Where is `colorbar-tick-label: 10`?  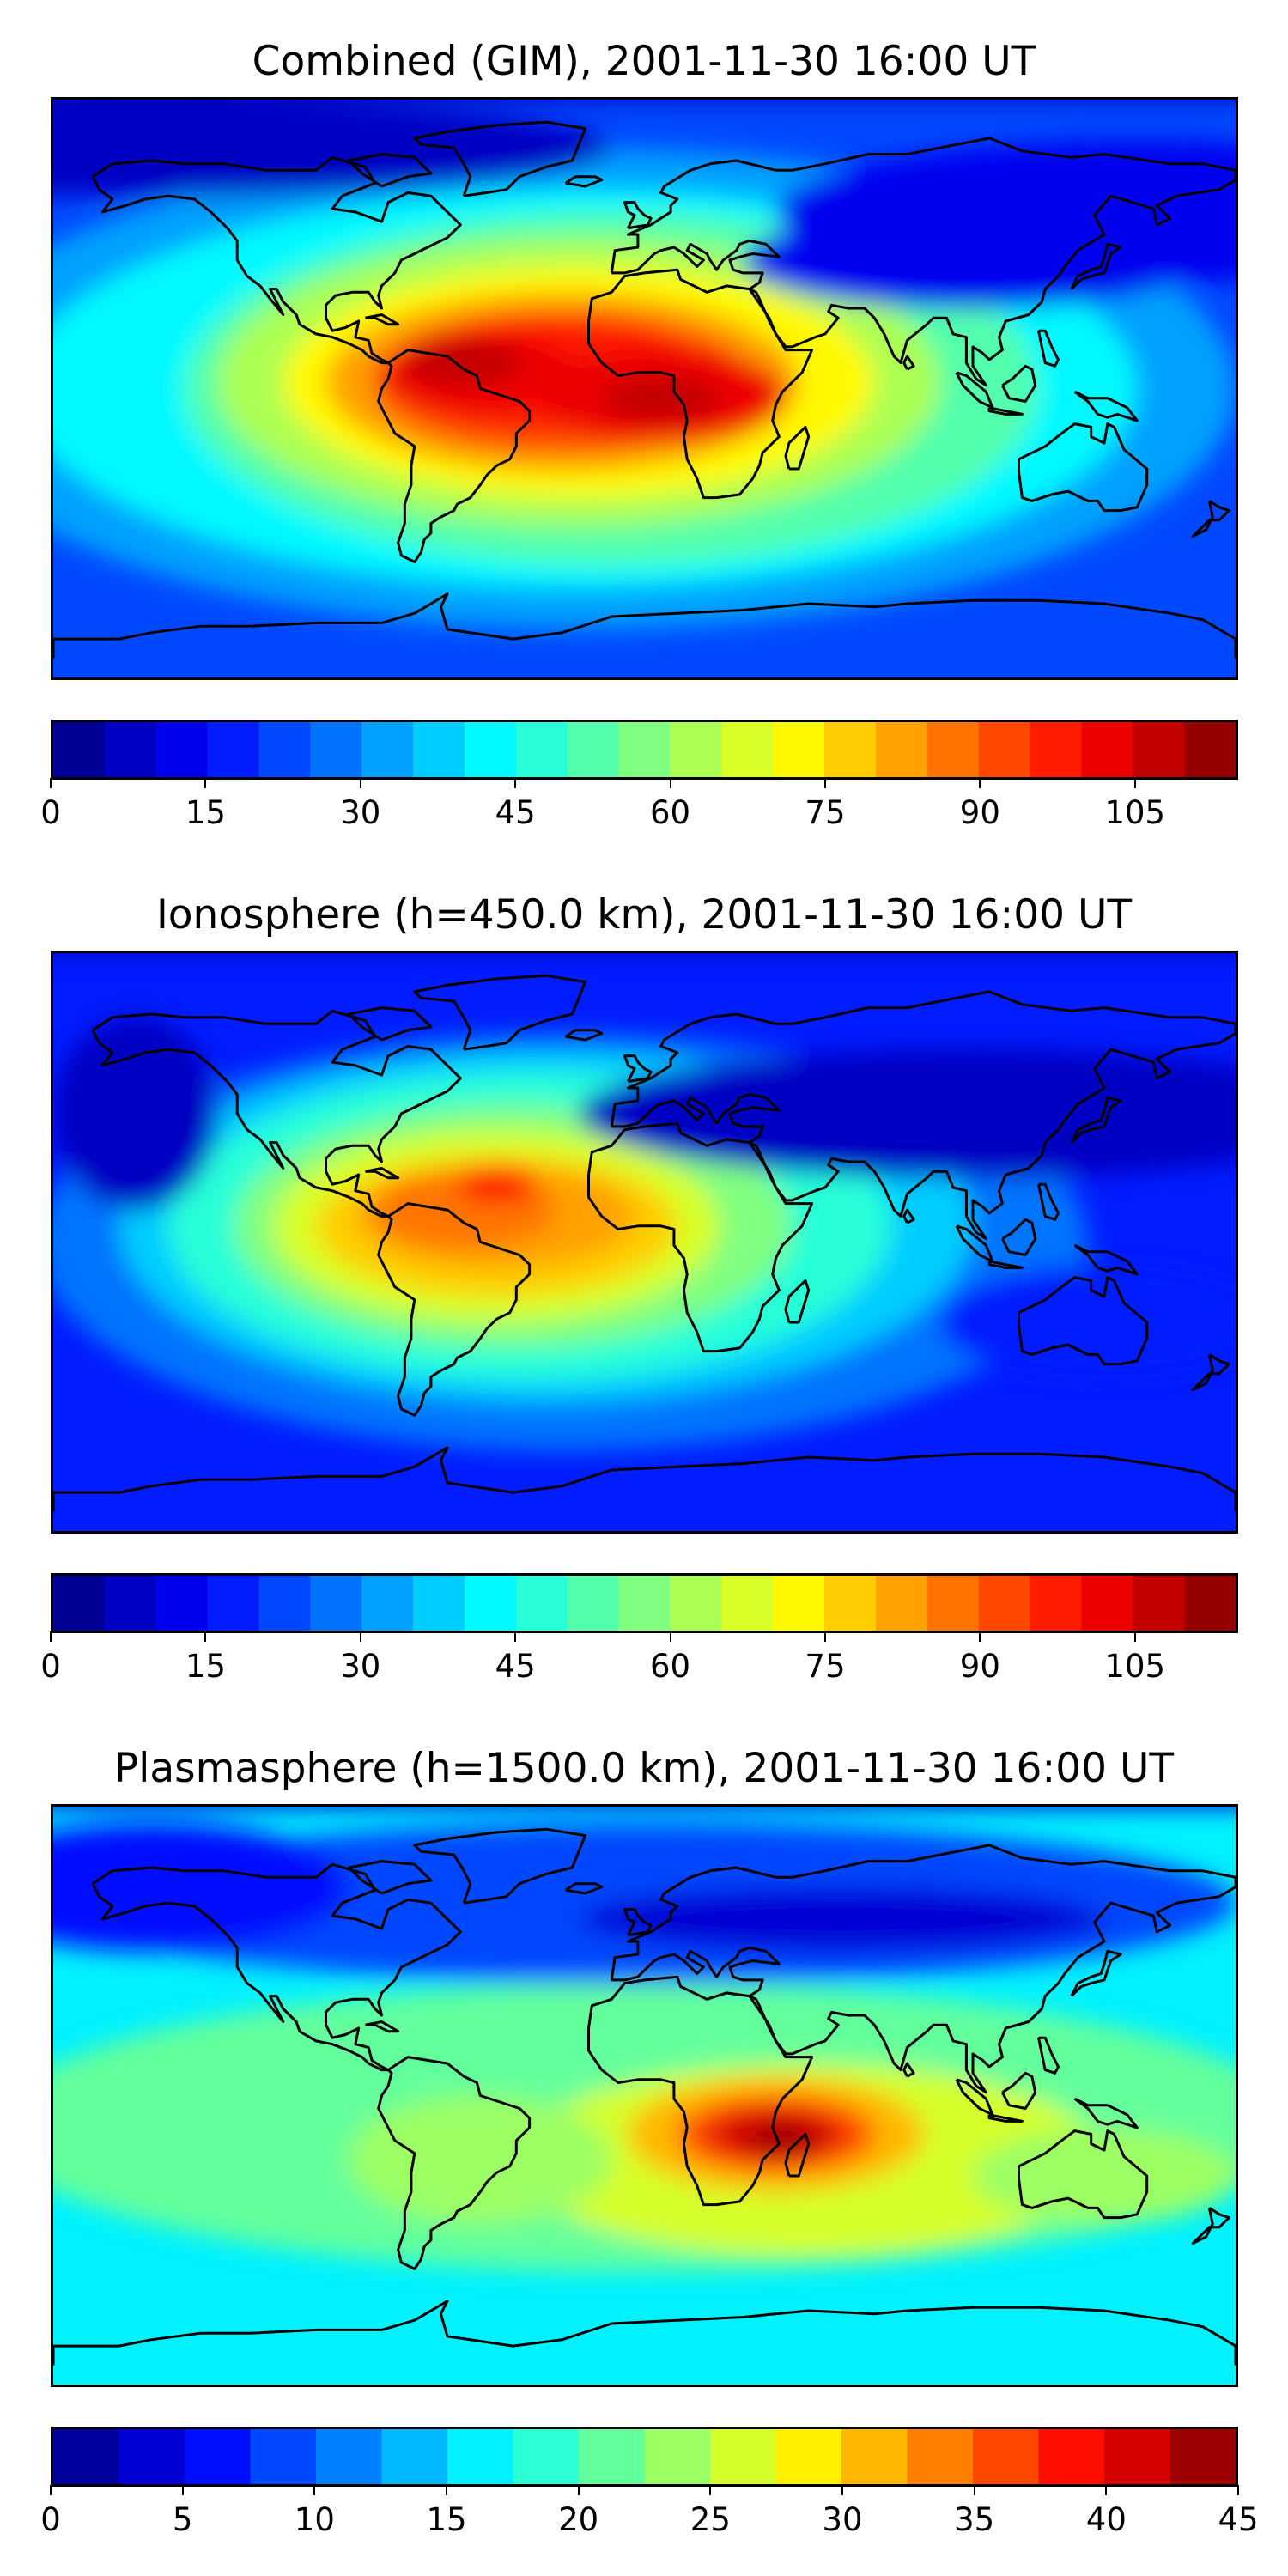
colorbar-tick-label: 10 is located at coordinates (314, 2519).